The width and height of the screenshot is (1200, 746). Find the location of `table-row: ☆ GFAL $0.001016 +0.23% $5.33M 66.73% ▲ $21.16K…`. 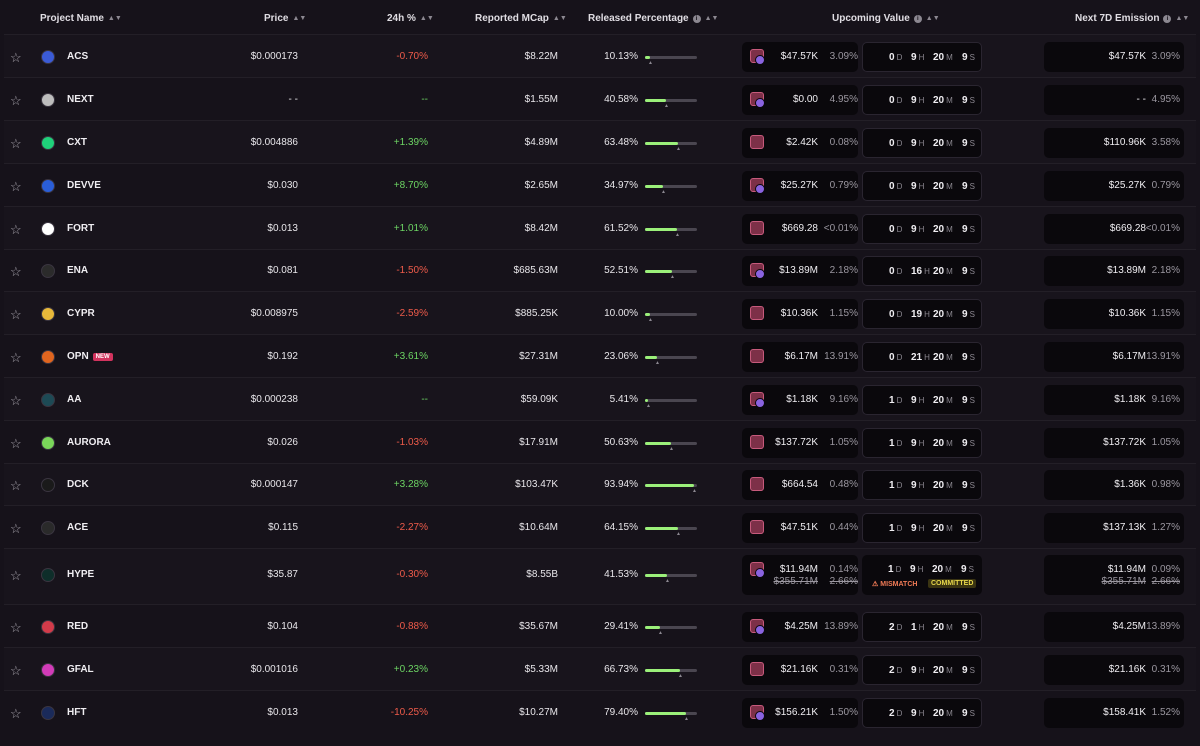

table-row: ☆ GFAL $0.001016 +0.23% $5.33M 66.73% ▲ $21.16K… is located at coordinates (600, 668).